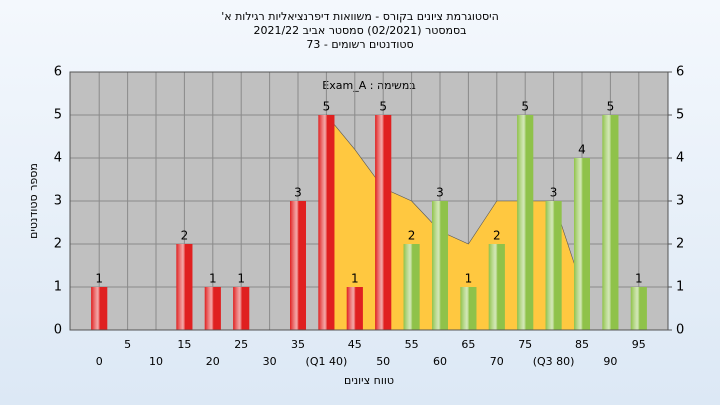  What do you see at coordinates (680, 244) in the screenshot?
I see `y2-tick-label: 2` at bounding box center [680, 244].